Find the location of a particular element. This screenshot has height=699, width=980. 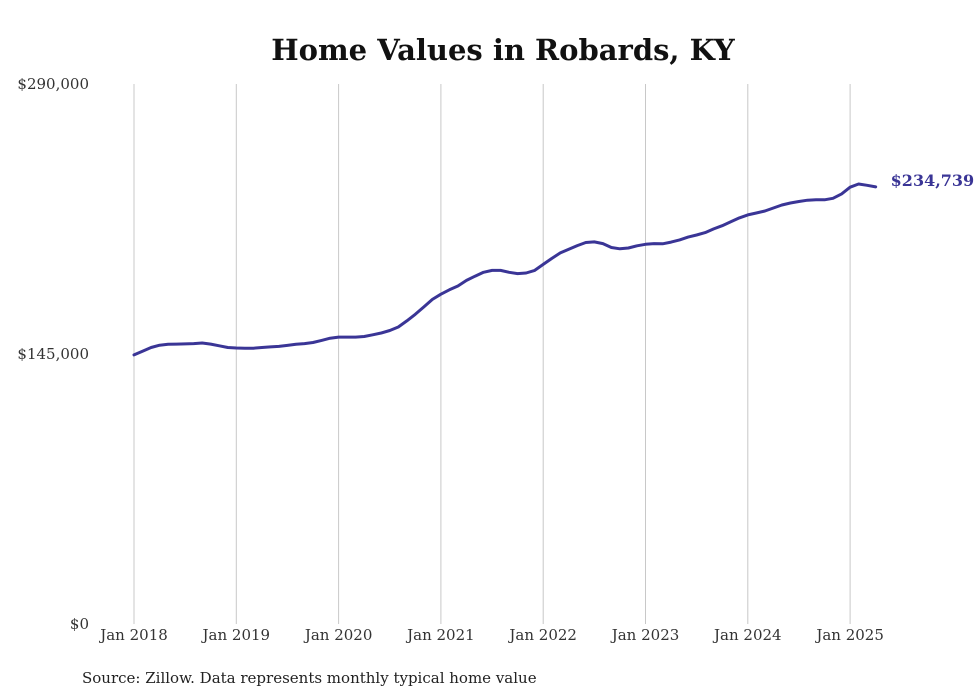

y-tick-label: $145,000 is located at coordinates (53, 354).